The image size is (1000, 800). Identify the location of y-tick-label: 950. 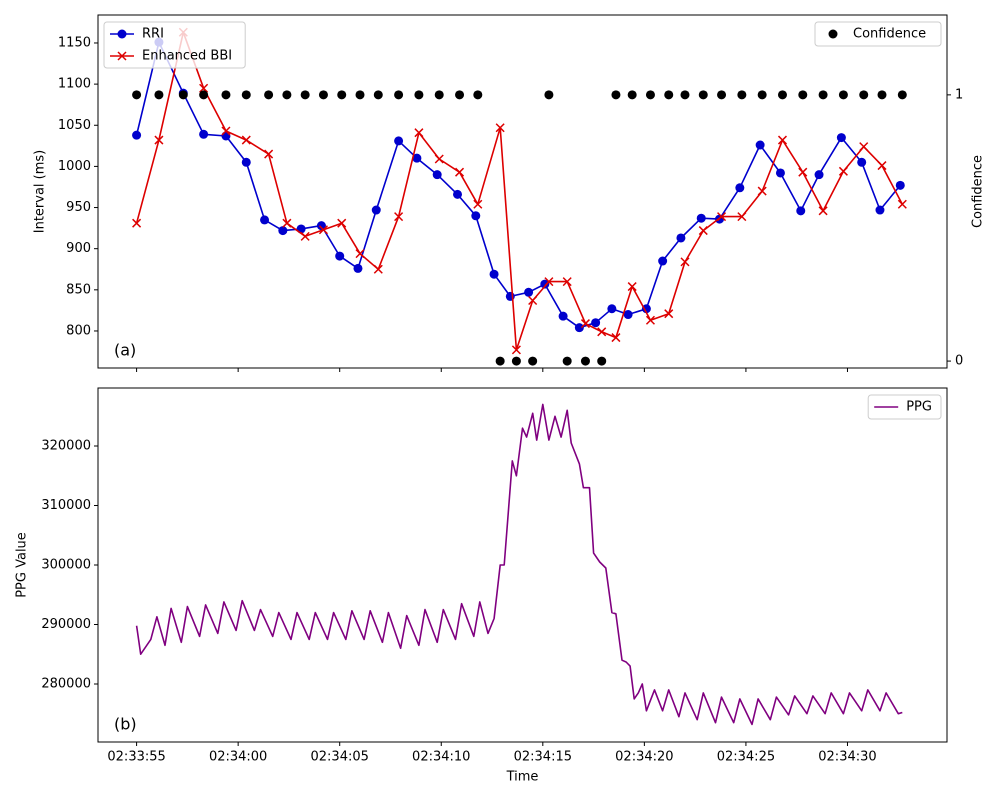
(78, 207).